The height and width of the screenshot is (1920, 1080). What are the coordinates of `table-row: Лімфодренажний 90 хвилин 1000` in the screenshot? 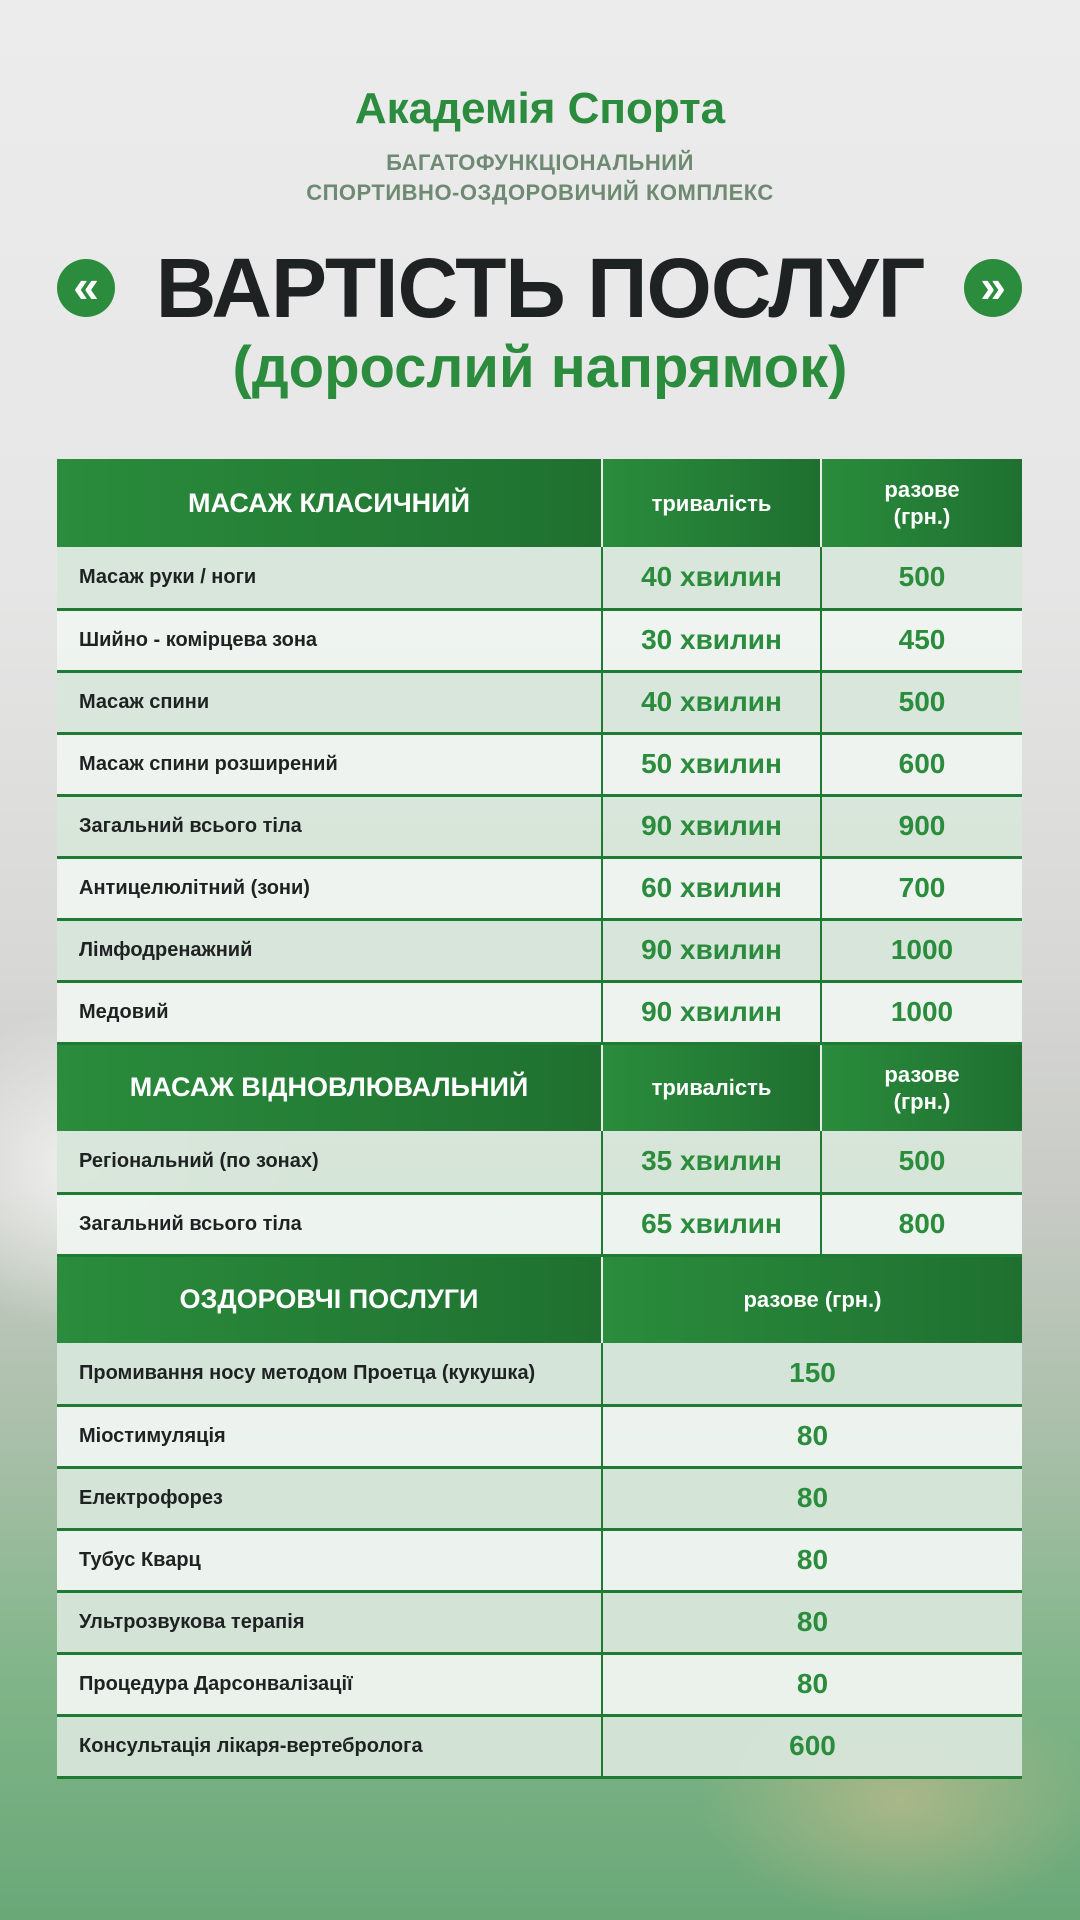 It's located at (539, 951).